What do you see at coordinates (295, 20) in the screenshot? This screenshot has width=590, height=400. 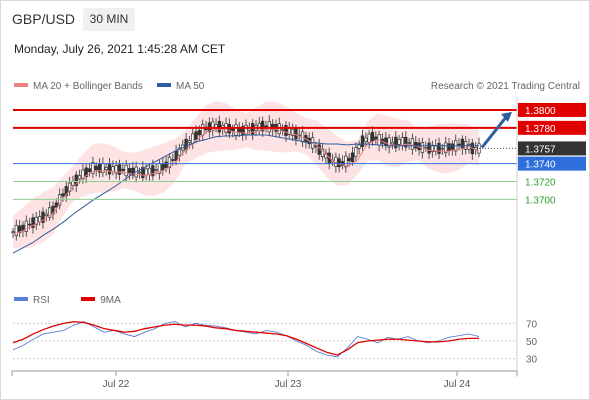 I see `top-bar: GBP/USD 30 MIN` at bounding box center [295, 20].